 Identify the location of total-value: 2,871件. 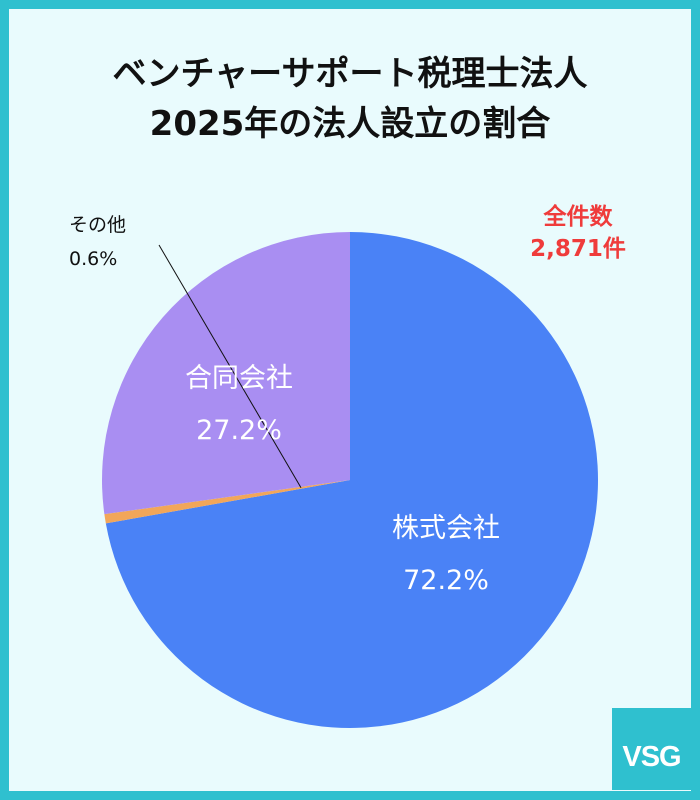
(578, 249).